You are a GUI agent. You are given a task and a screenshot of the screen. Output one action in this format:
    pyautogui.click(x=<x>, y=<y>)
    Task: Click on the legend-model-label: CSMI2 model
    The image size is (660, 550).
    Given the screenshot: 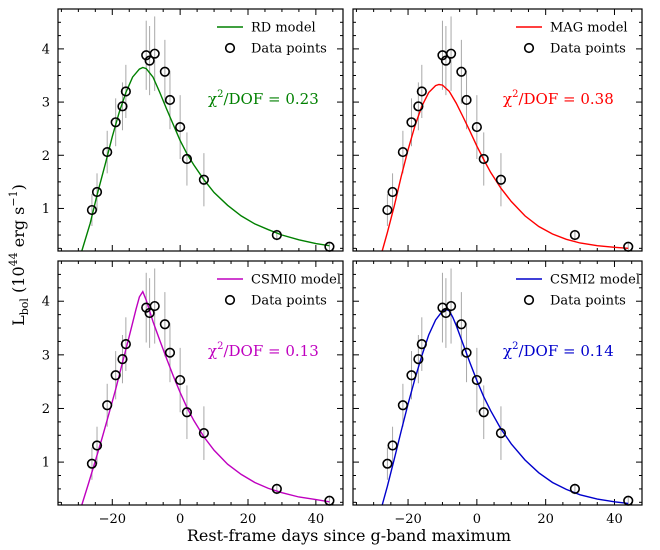 What is the action you would take?
    pyautogui.click(x=595, y=280)
    